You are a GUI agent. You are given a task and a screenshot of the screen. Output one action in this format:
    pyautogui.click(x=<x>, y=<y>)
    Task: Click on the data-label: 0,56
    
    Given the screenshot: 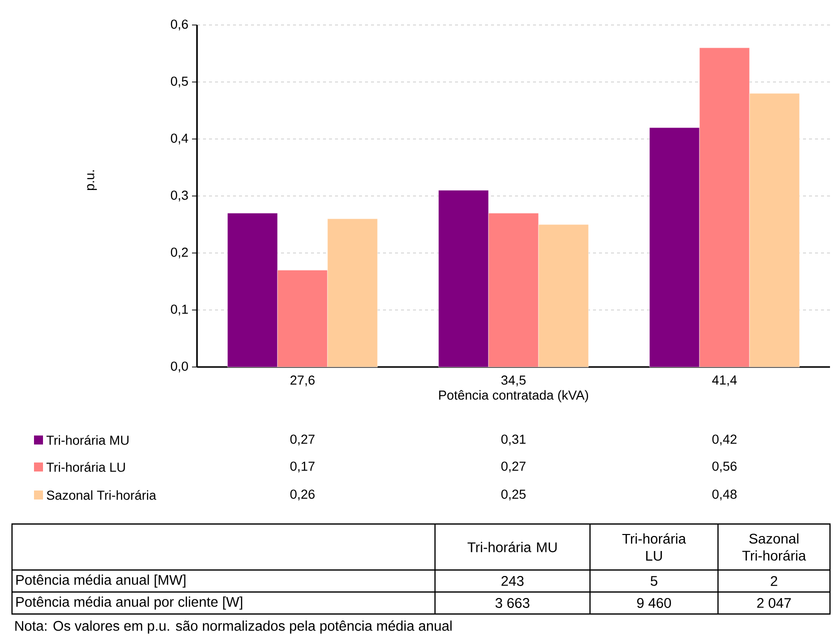 What is the action you would take?
    pyautogui.click(x=724, y=467)
    